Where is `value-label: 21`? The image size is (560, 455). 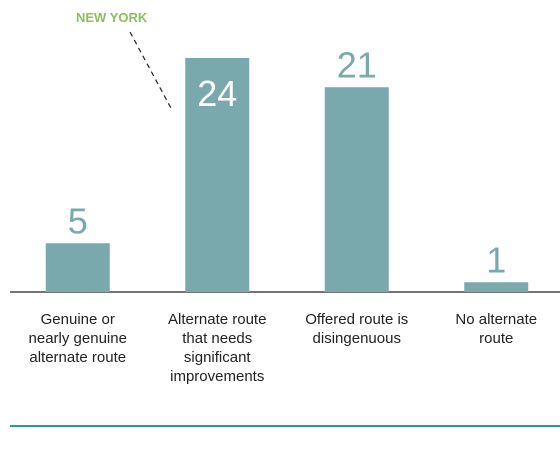 value-label: 21 is located at coordinates (357, 64).